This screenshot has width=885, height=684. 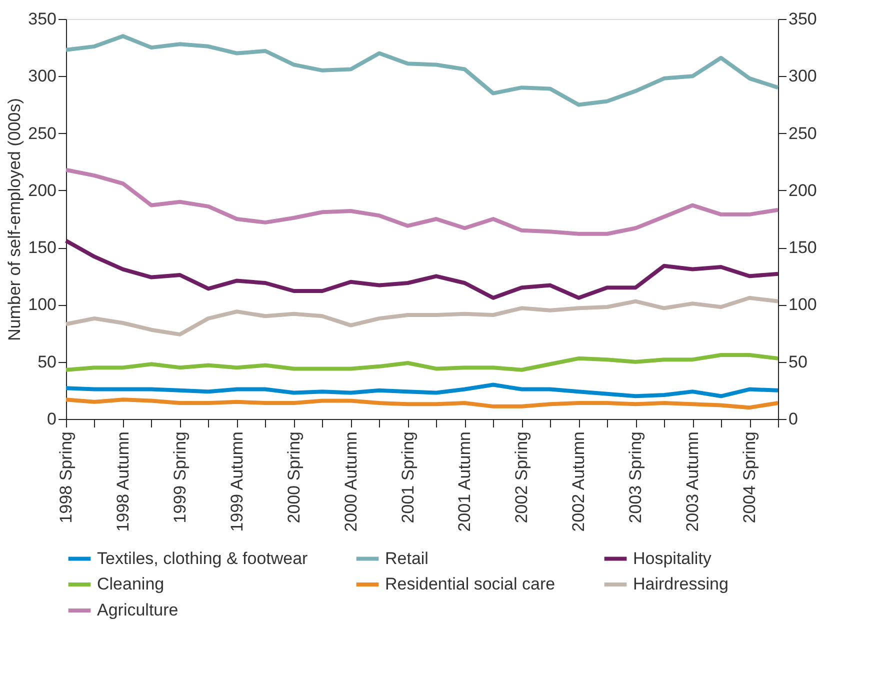 What do you see at coordinates (802, 190) in the screenshot?
I see `y2-tick-label: 200` at bounding box center [802, 190].